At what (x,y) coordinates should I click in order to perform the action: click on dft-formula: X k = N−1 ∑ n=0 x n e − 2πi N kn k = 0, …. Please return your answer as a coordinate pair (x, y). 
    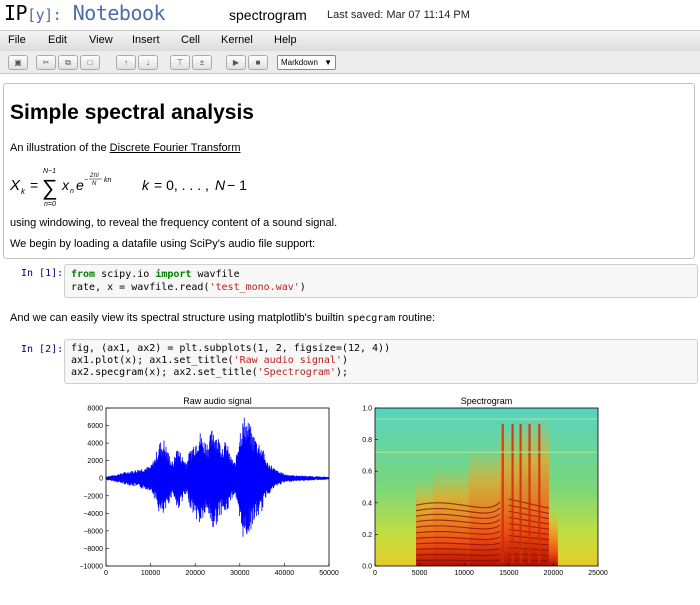
    Looking at the image, I should click on (128, 188).